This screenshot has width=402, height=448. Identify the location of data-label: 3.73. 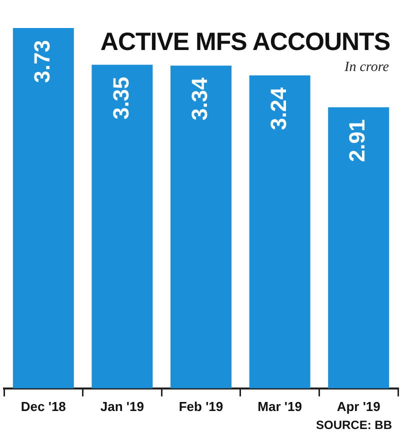
(41, 61).